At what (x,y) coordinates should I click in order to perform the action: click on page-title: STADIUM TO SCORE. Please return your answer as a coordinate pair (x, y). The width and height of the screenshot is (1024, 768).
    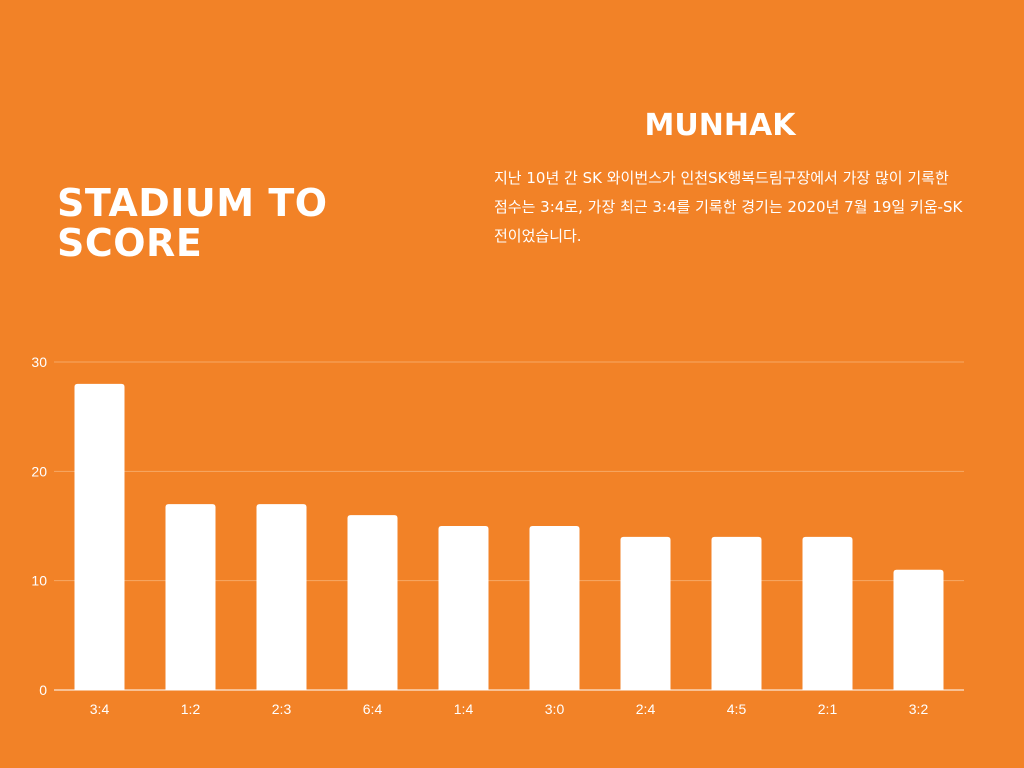
    Looking at the image, I should click on (192, 223).